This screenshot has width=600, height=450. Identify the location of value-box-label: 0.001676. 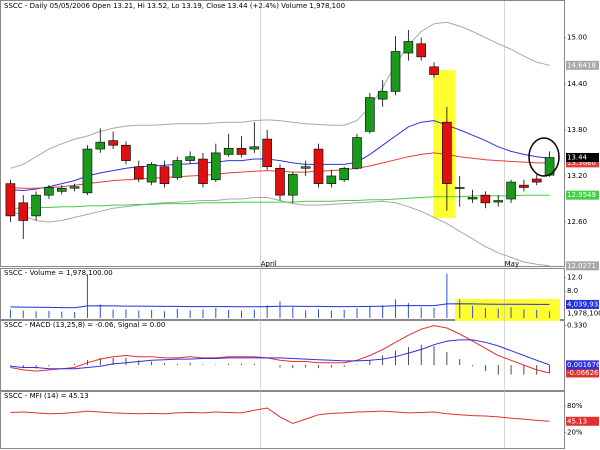
(583, 365).